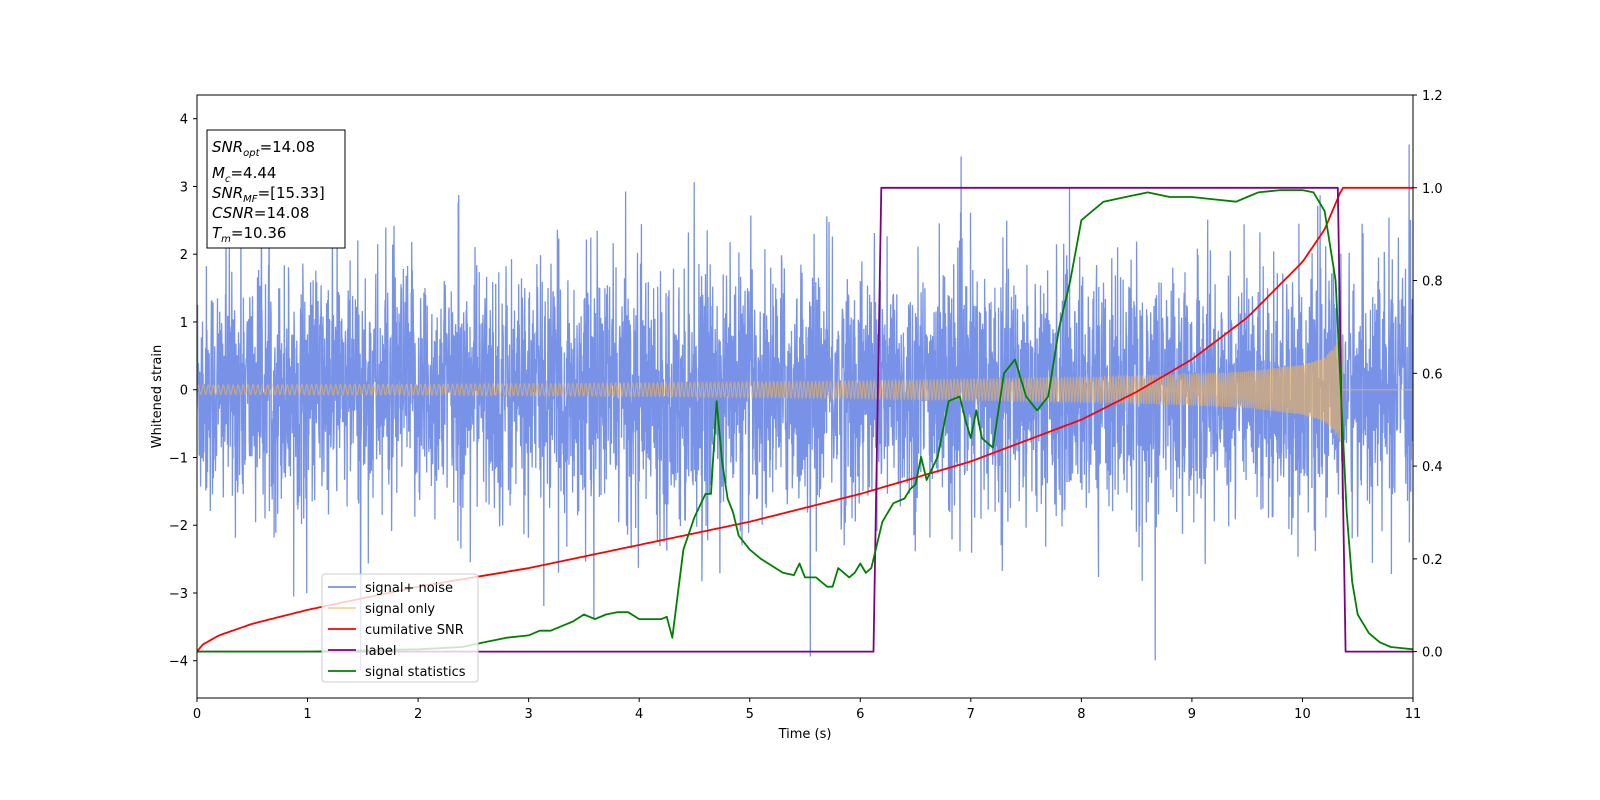 The height and width of the screenshot is (800, 1600). Describe the element at coordinates (400, 609) in the screenshot. I see `legend-label: signal only` at that location.